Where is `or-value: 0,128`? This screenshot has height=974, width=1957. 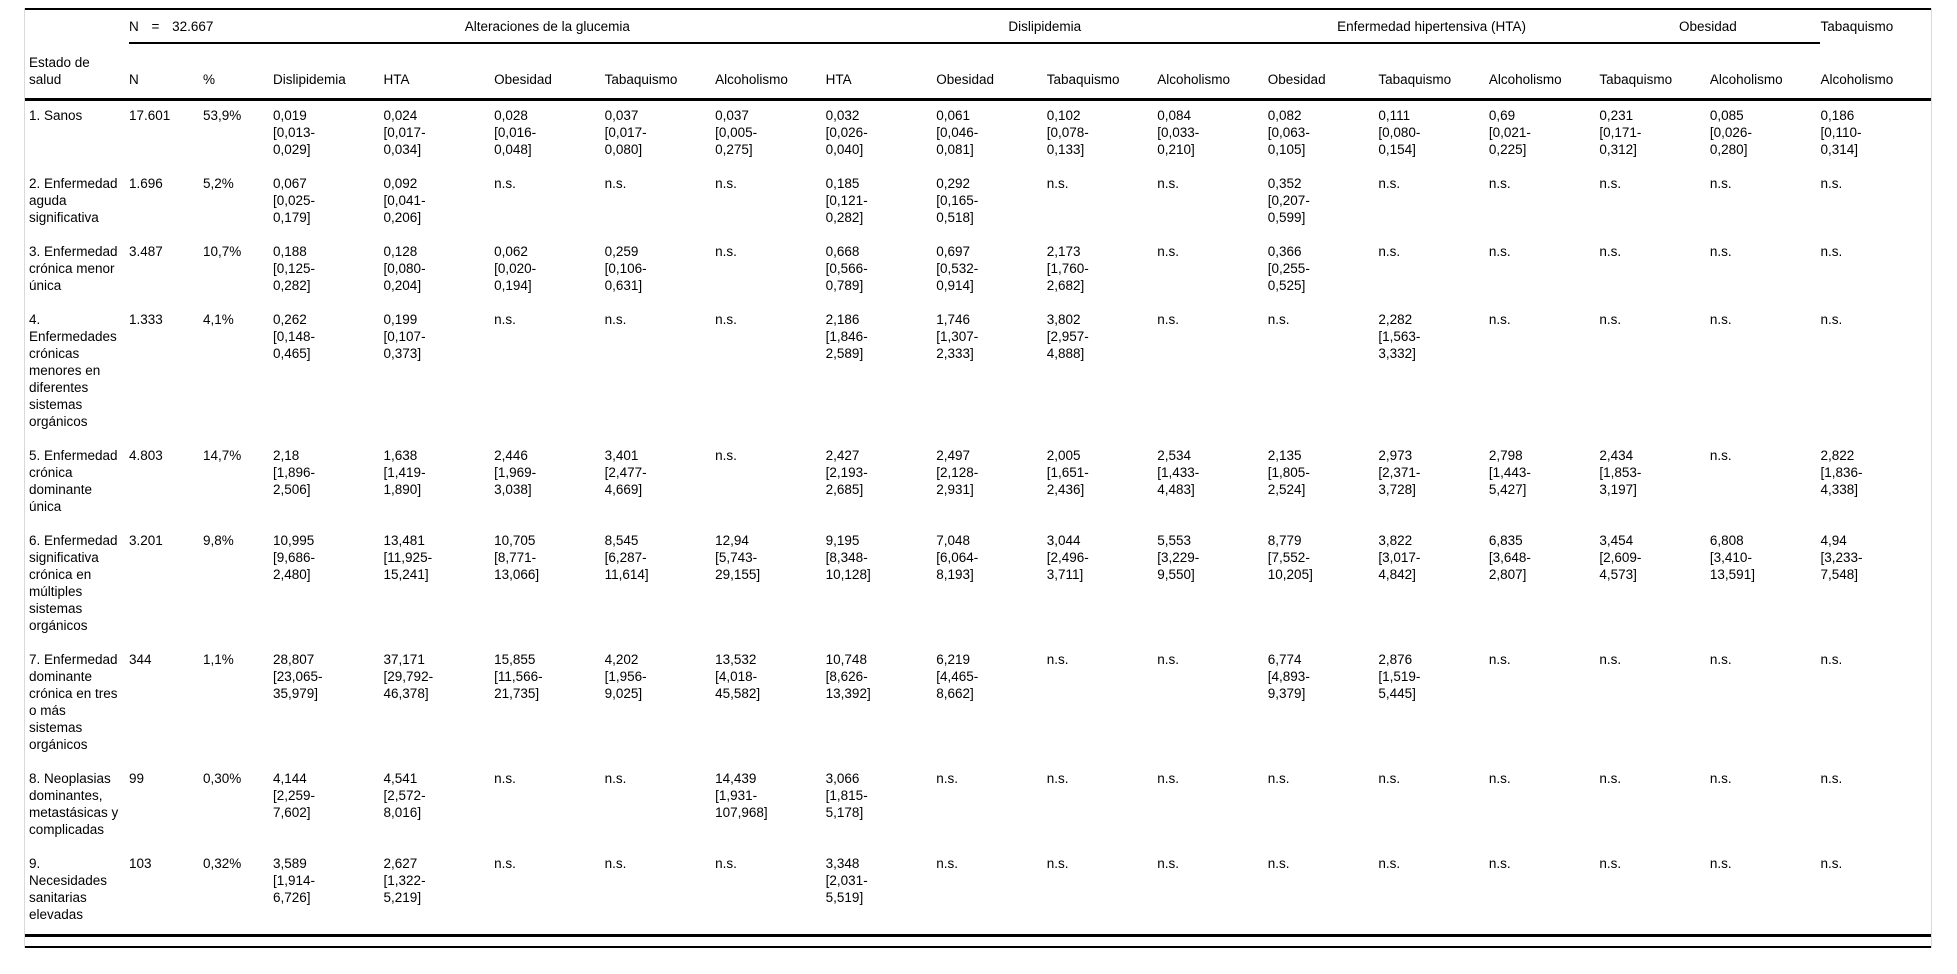
or-value: 0,128 is located at coordinates (400, 251).